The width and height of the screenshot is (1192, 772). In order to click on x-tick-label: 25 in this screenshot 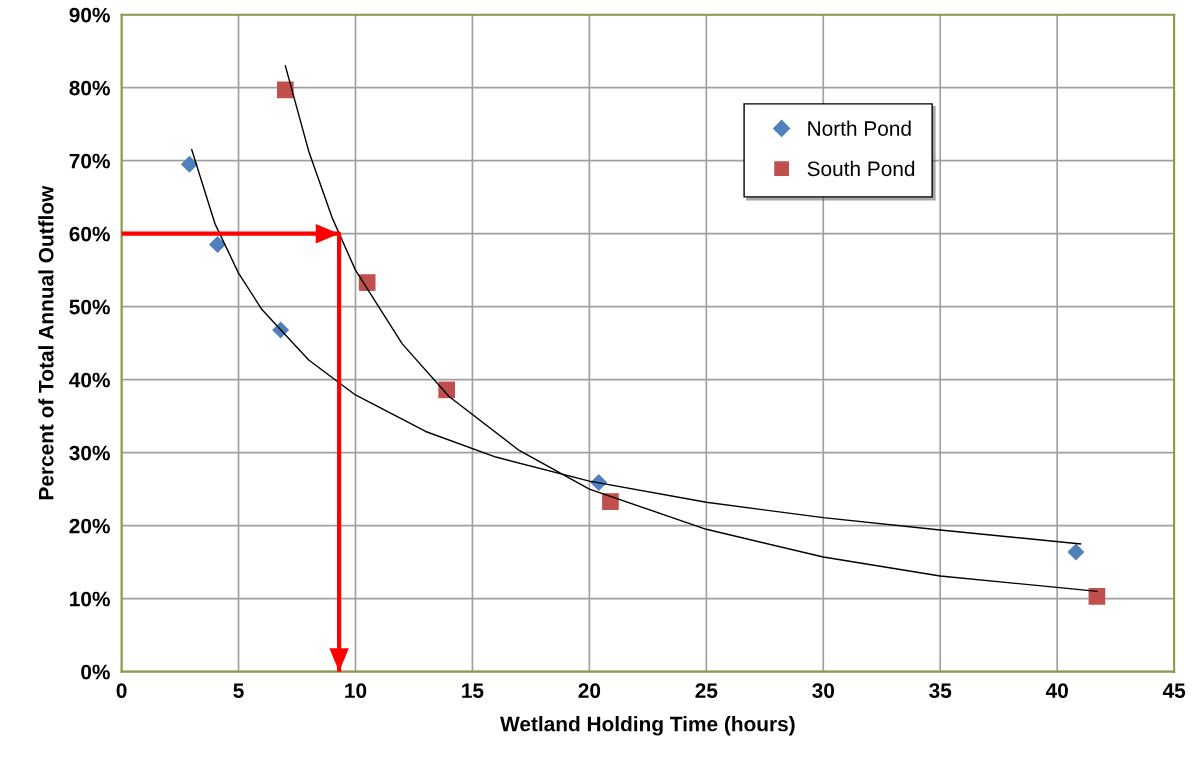, I will do `click(706, 691)`.